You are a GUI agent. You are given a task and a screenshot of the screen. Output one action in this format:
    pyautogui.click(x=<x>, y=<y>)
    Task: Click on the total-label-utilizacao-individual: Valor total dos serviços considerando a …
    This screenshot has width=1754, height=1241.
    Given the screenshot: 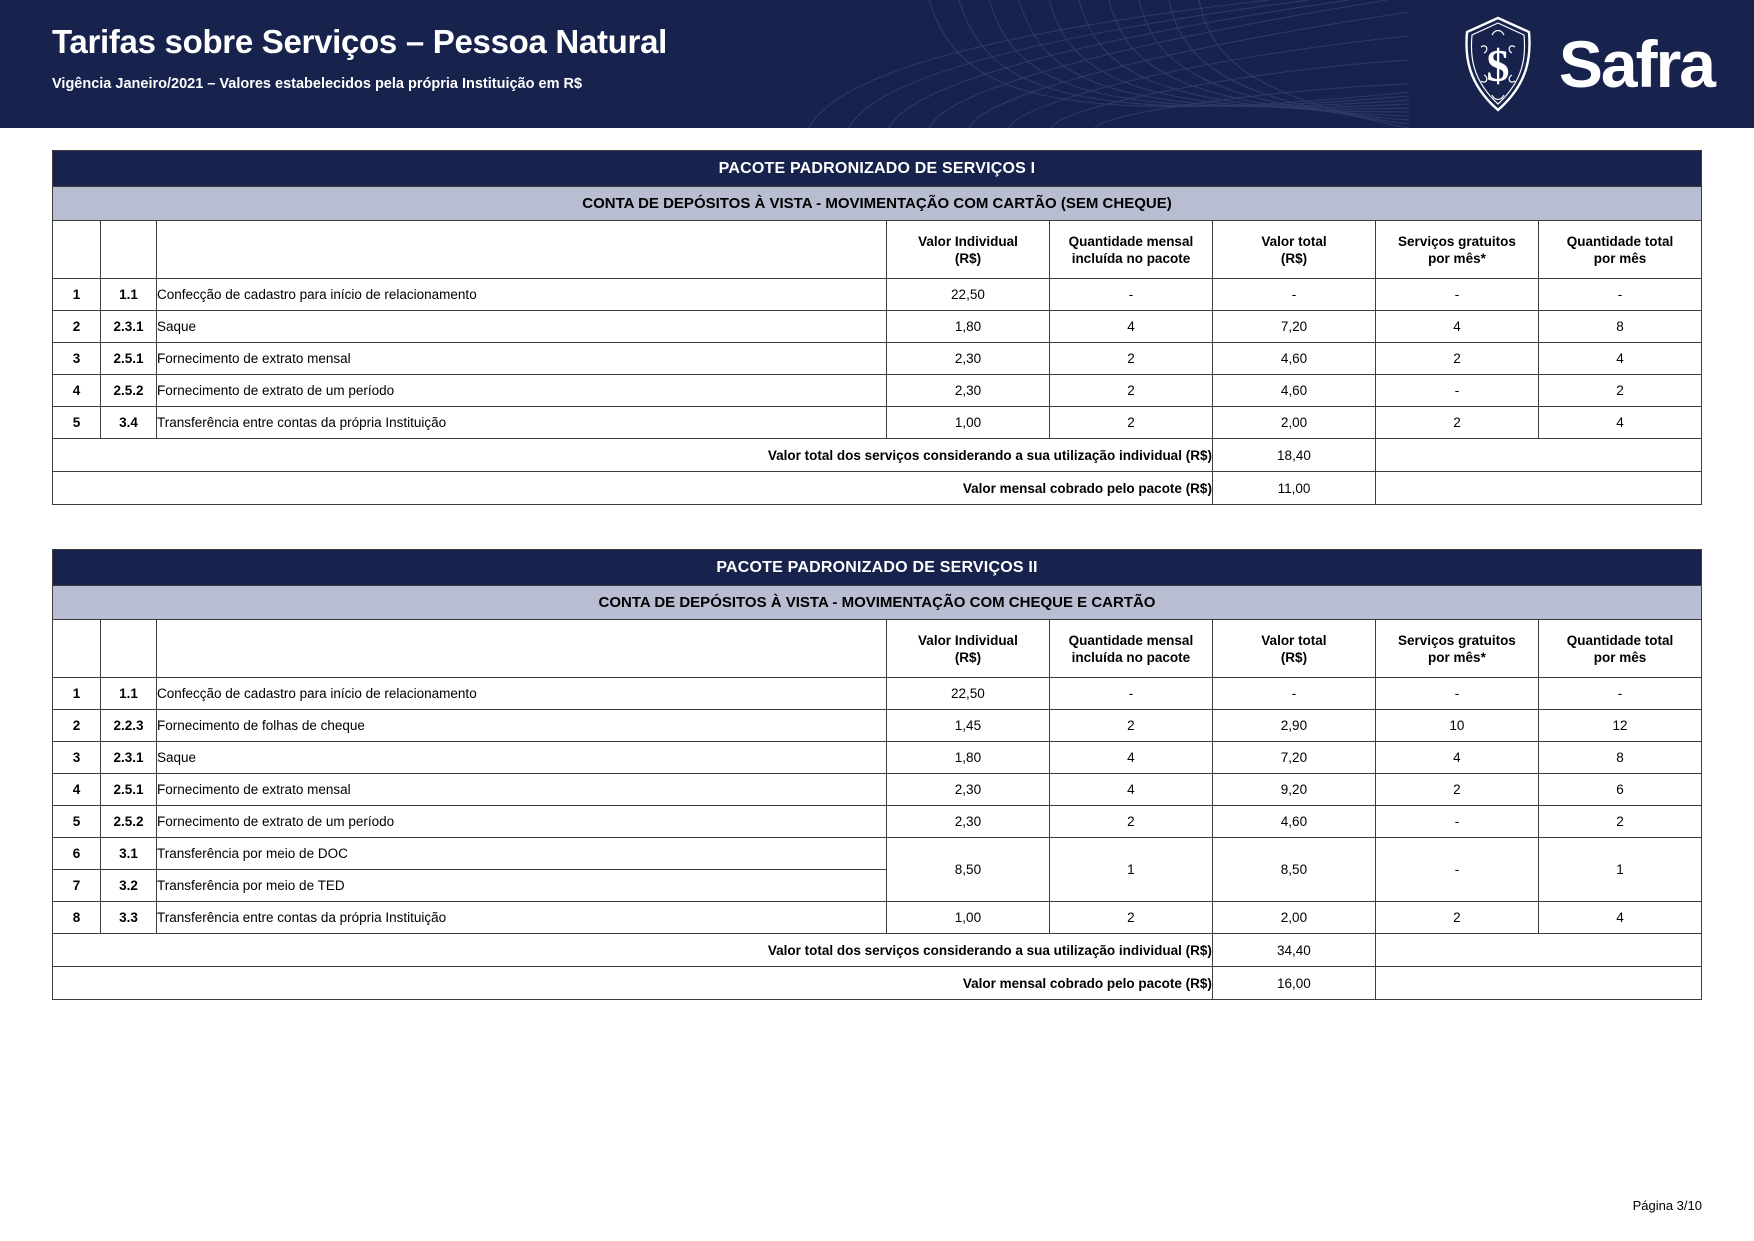 What is the action you would take?
    pyautogui.click(x=632, y=455)
    